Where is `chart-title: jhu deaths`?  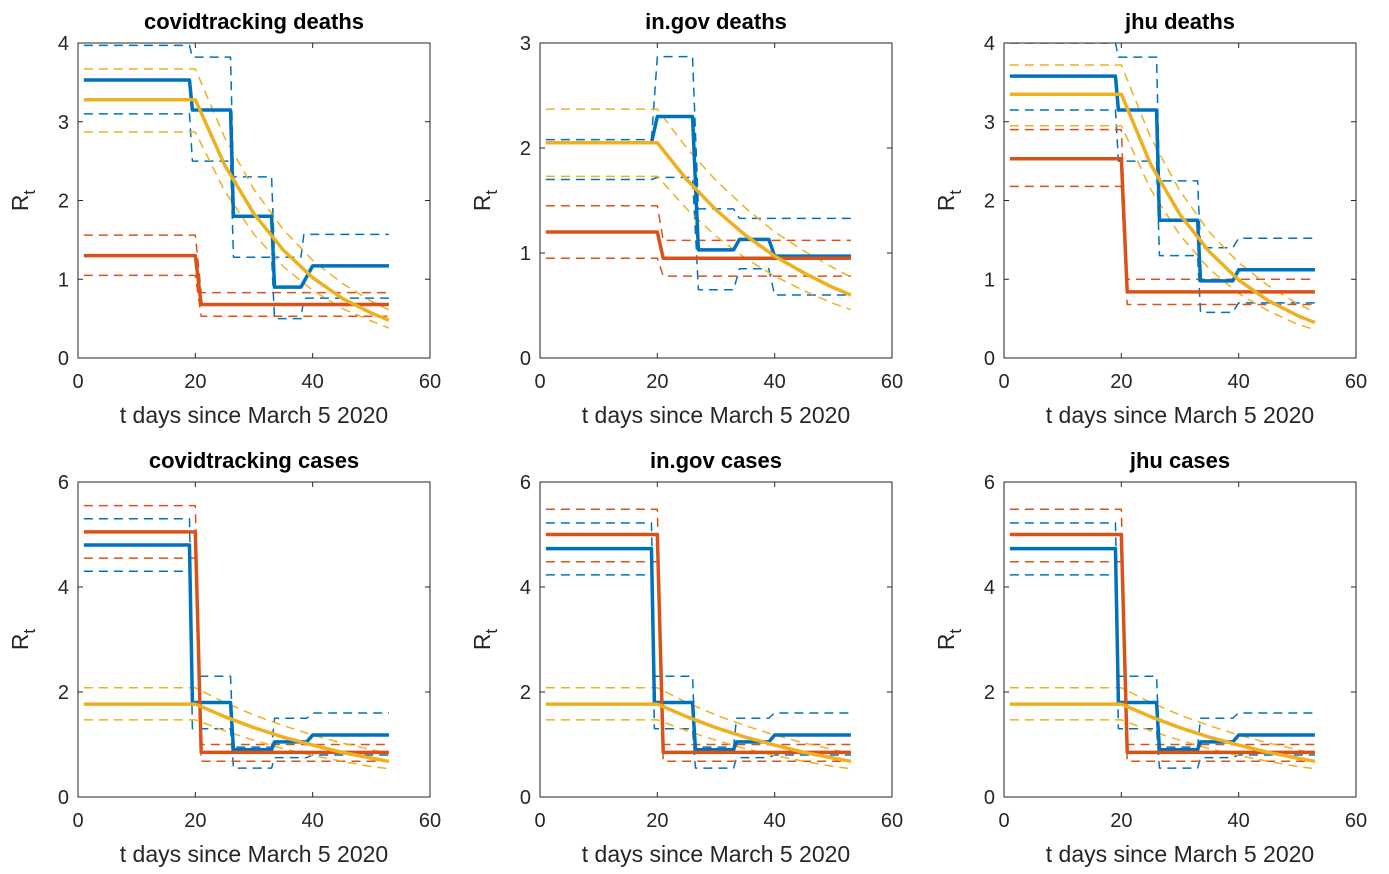
chart-title: jhu deaths is located at coordinates (1179, 21).